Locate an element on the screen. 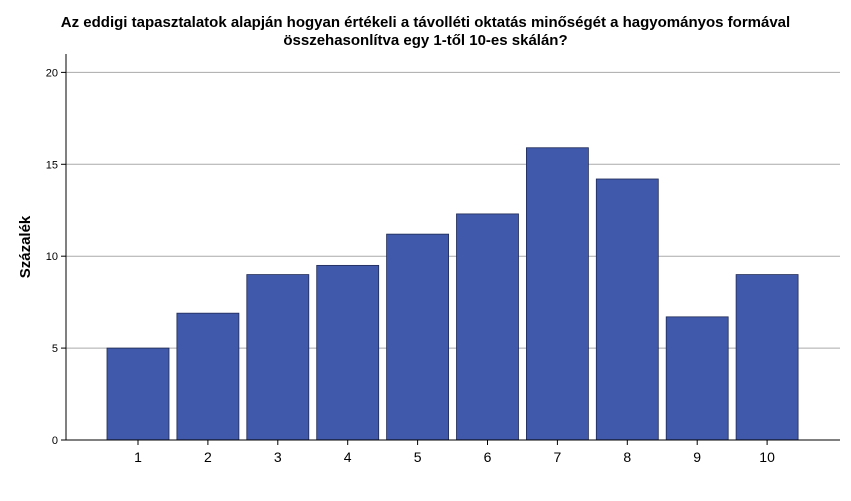 This screenshot has height=501, width=851. y-axis-label: Százalék is located at coordinates (25, 246).